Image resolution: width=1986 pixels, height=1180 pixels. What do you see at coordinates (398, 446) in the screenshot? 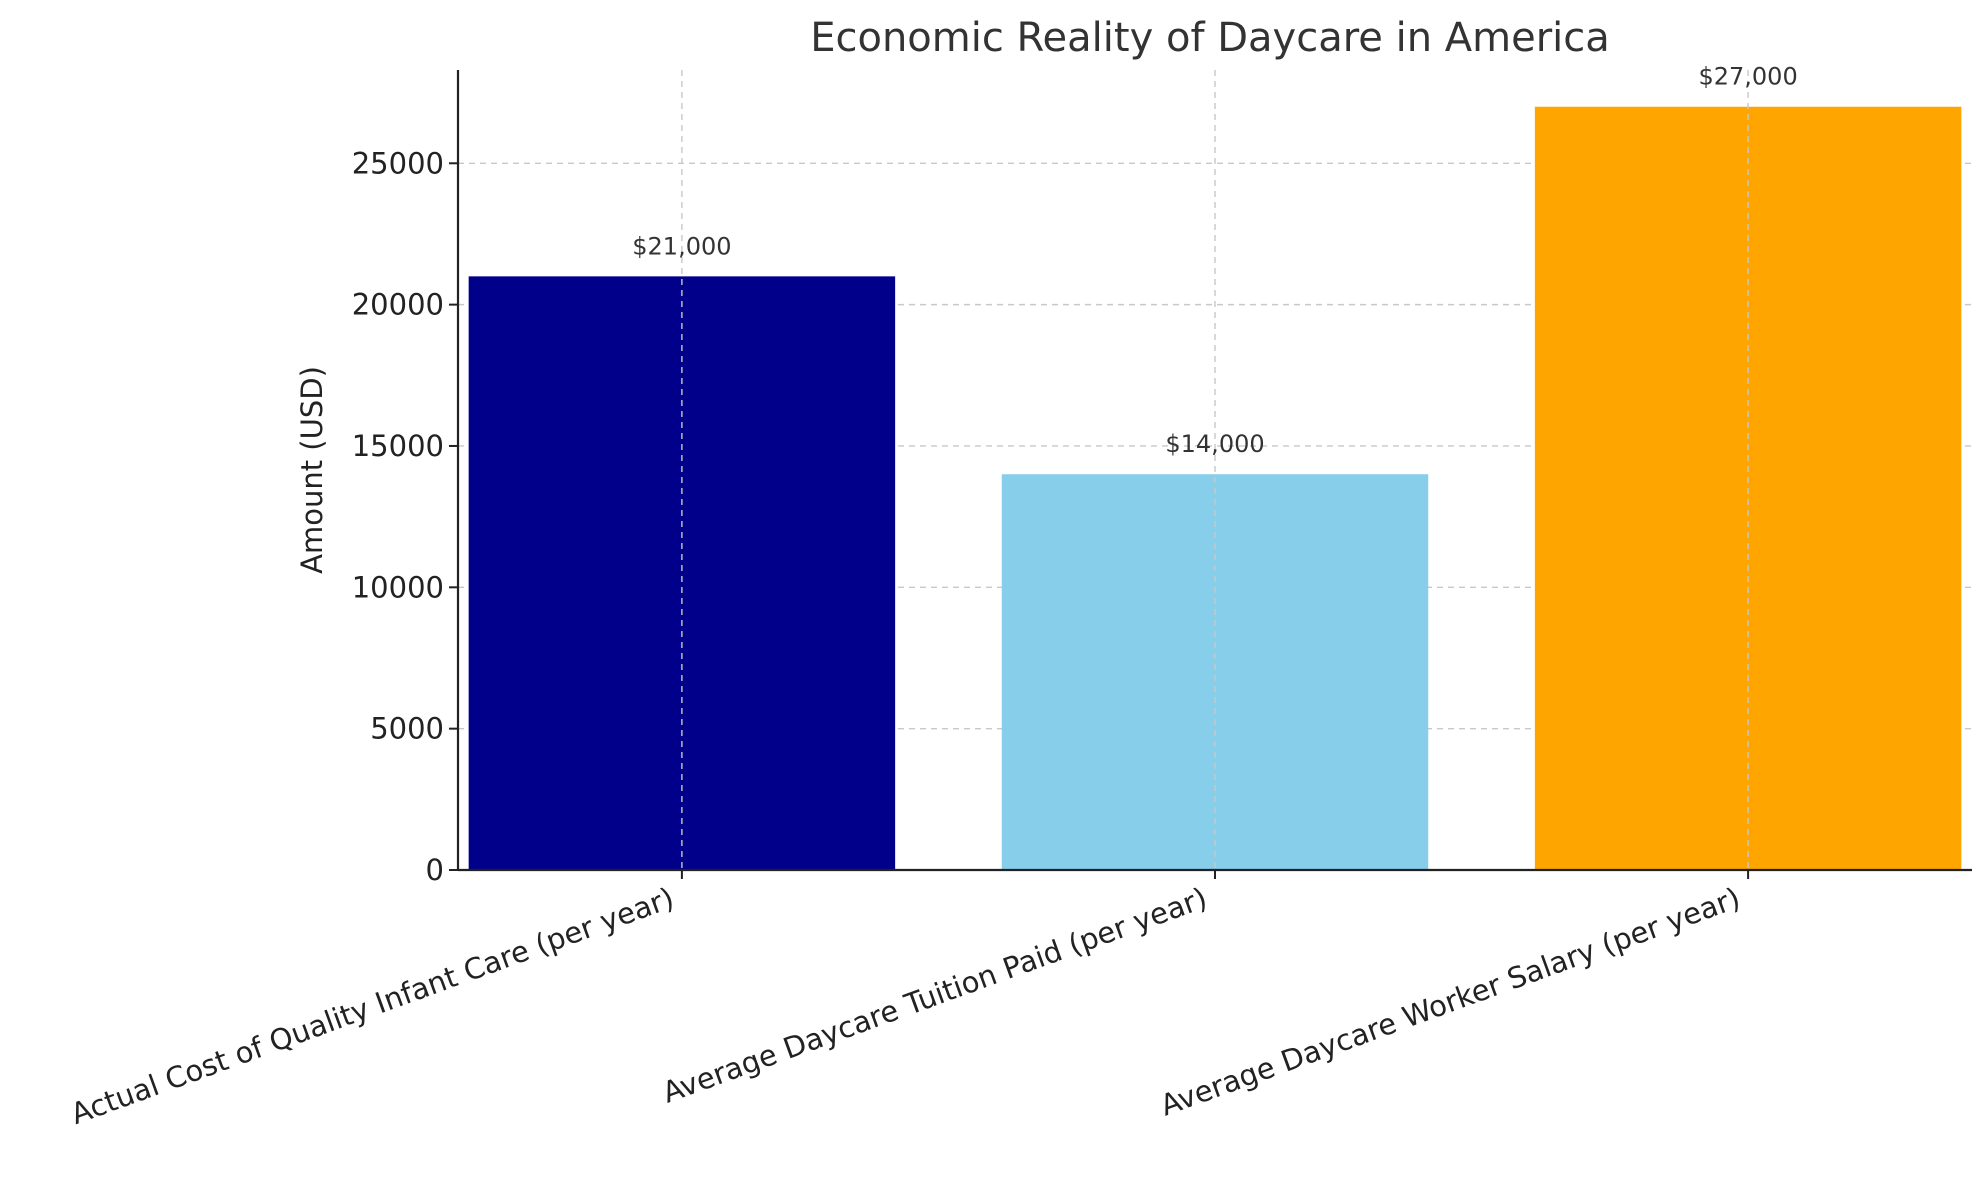
I see `y-tick-label: 15000` at bounding box center [398, 446].